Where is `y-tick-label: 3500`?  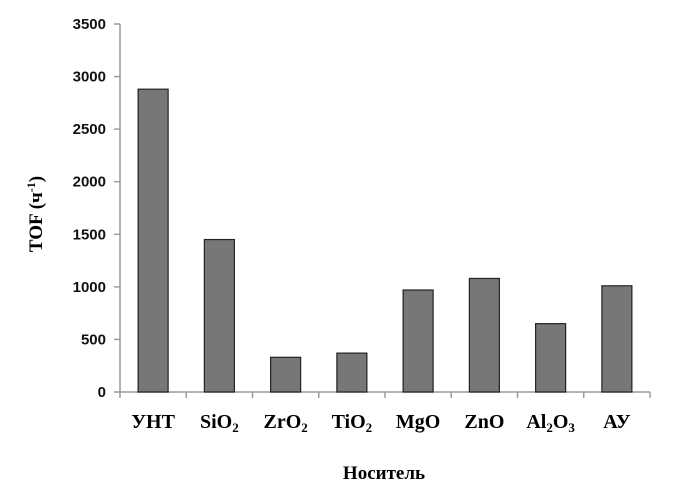
y-tick-label: 3500 is located at coordinates (89, 24).